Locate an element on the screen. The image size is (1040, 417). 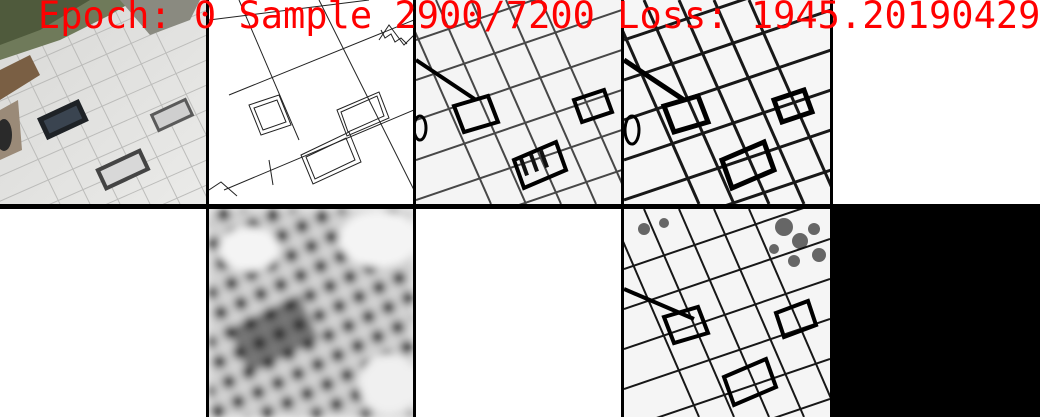
prediction-edges-b-tile is located at coordinates (727, 102).